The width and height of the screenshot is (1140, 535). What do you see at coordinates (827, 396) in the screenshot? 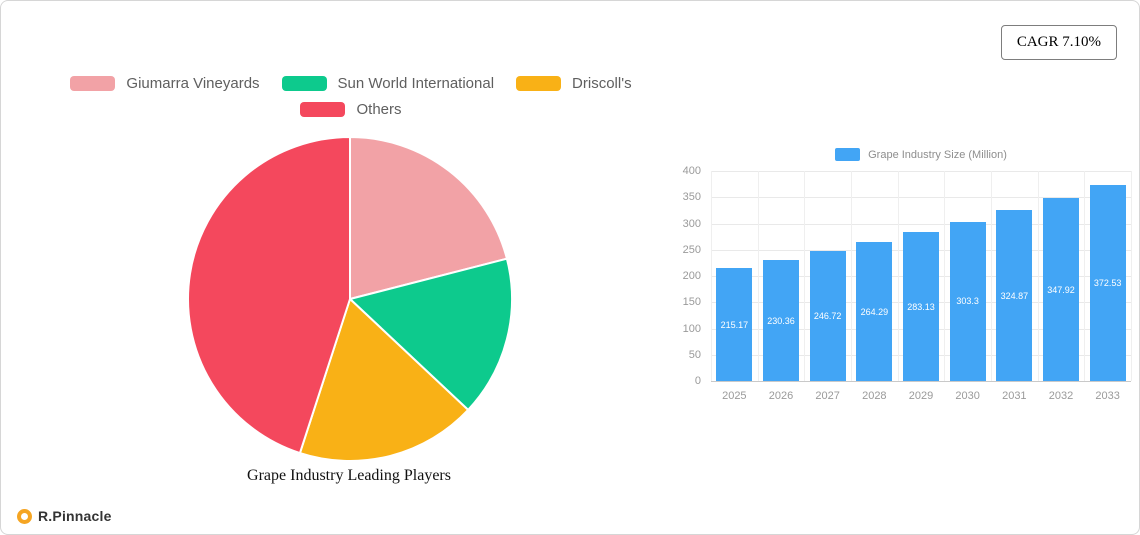
I see `x-axis-tick-label: 2027` at bounding box center [827, 396].